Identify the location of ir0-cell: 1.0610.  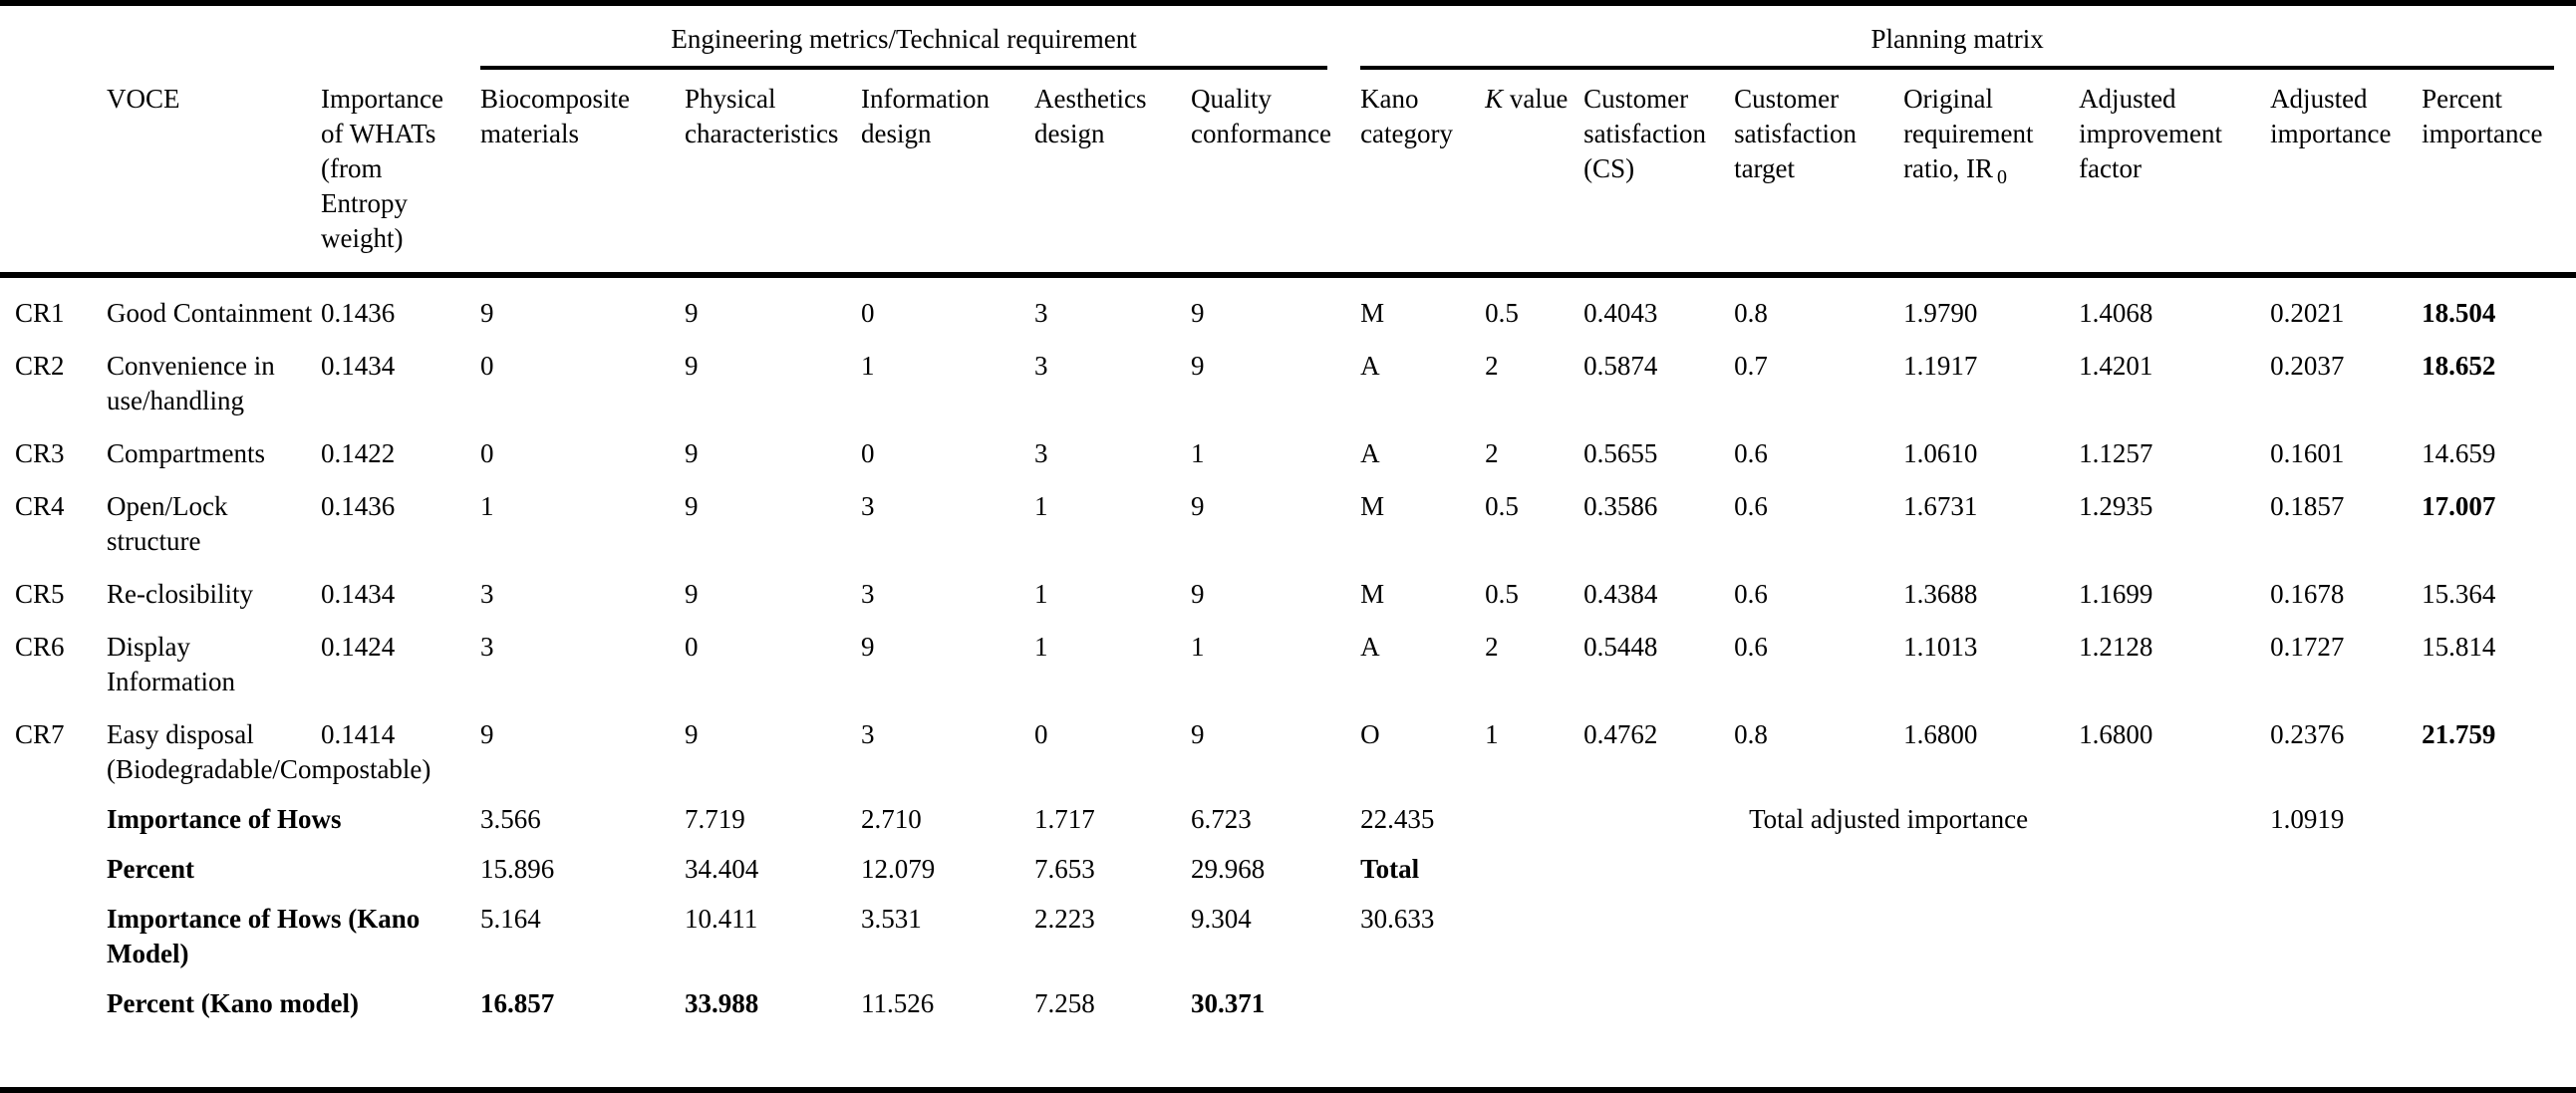
(1940, 453).